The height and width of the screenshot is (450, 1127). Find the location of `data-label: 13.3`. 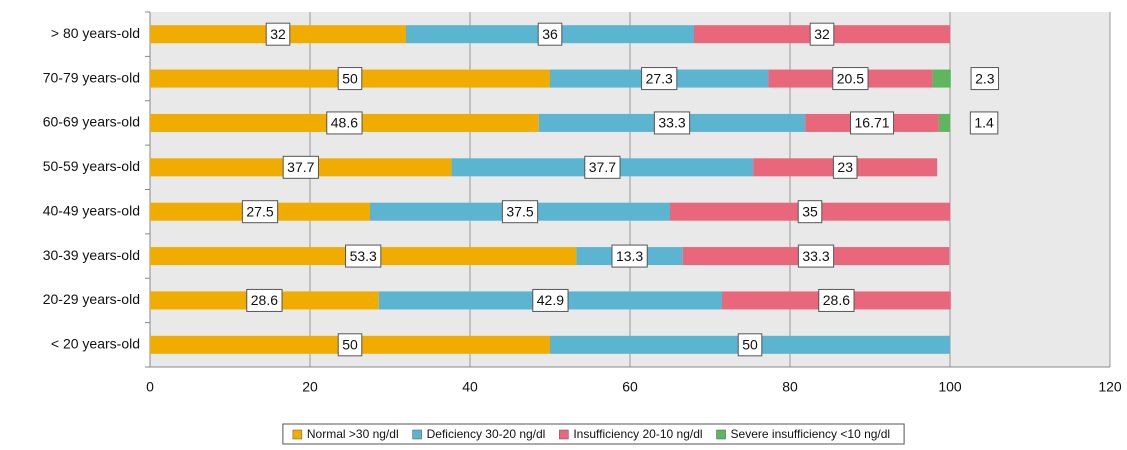

data-label: 13.3 is located at coordinates (629, 256).